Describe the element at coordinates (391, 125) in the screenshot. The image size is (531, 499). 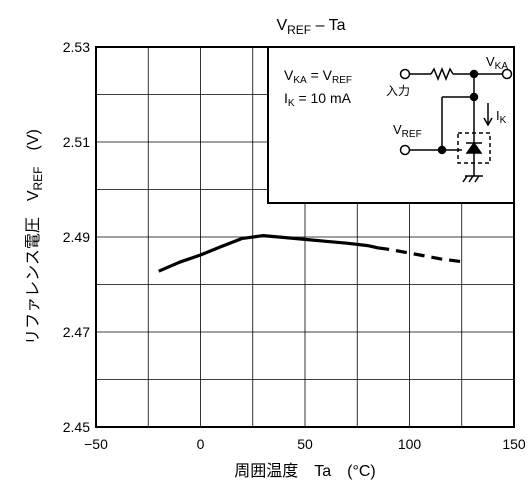
I see `inset-panel: VKA = VREF IK = 10 mA` at that location.